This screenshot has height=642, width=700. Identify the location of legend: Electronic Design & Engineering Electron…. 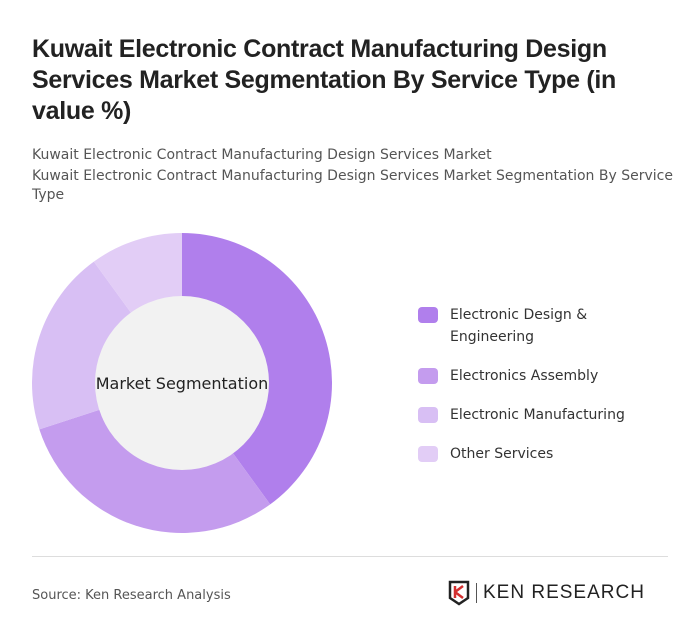
(553, 393).